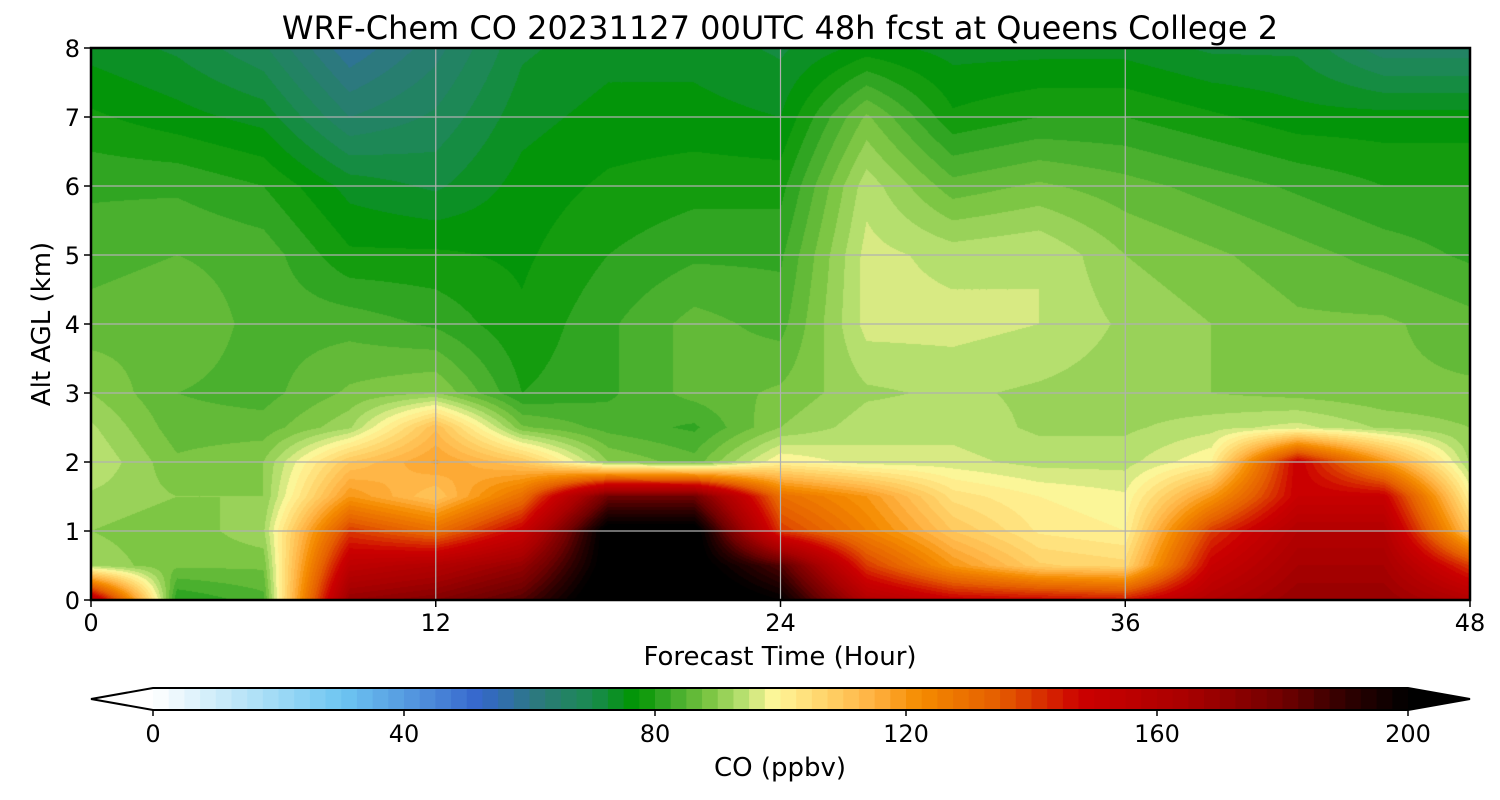  I want to click on colorbar: 0 40 80 120 160 200, so click(780, 717).